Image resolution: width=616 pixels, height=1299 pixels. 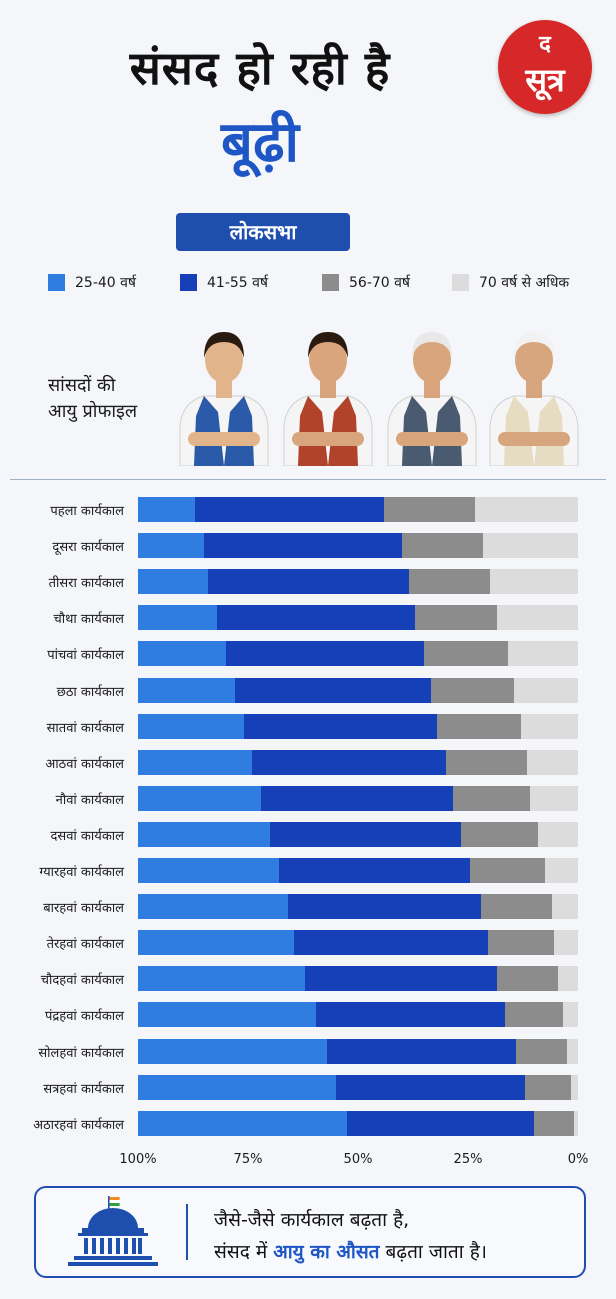 I want to click on legend-label: 41-55 वर्ष, so click(x=238, y=283).